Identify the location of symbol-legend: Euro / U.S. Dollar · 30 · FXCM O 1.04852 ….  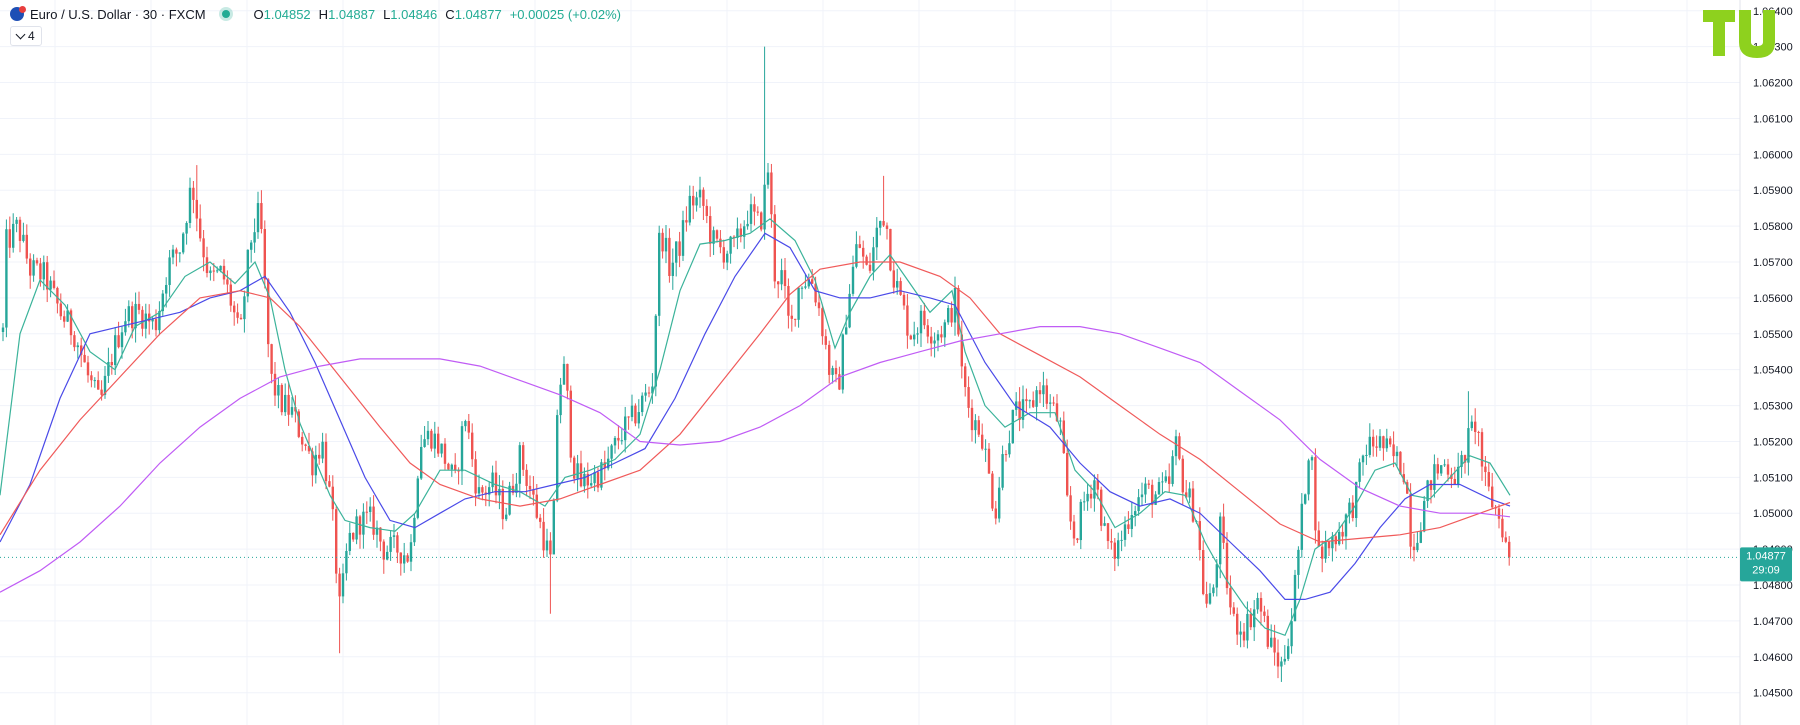
(315, 14).